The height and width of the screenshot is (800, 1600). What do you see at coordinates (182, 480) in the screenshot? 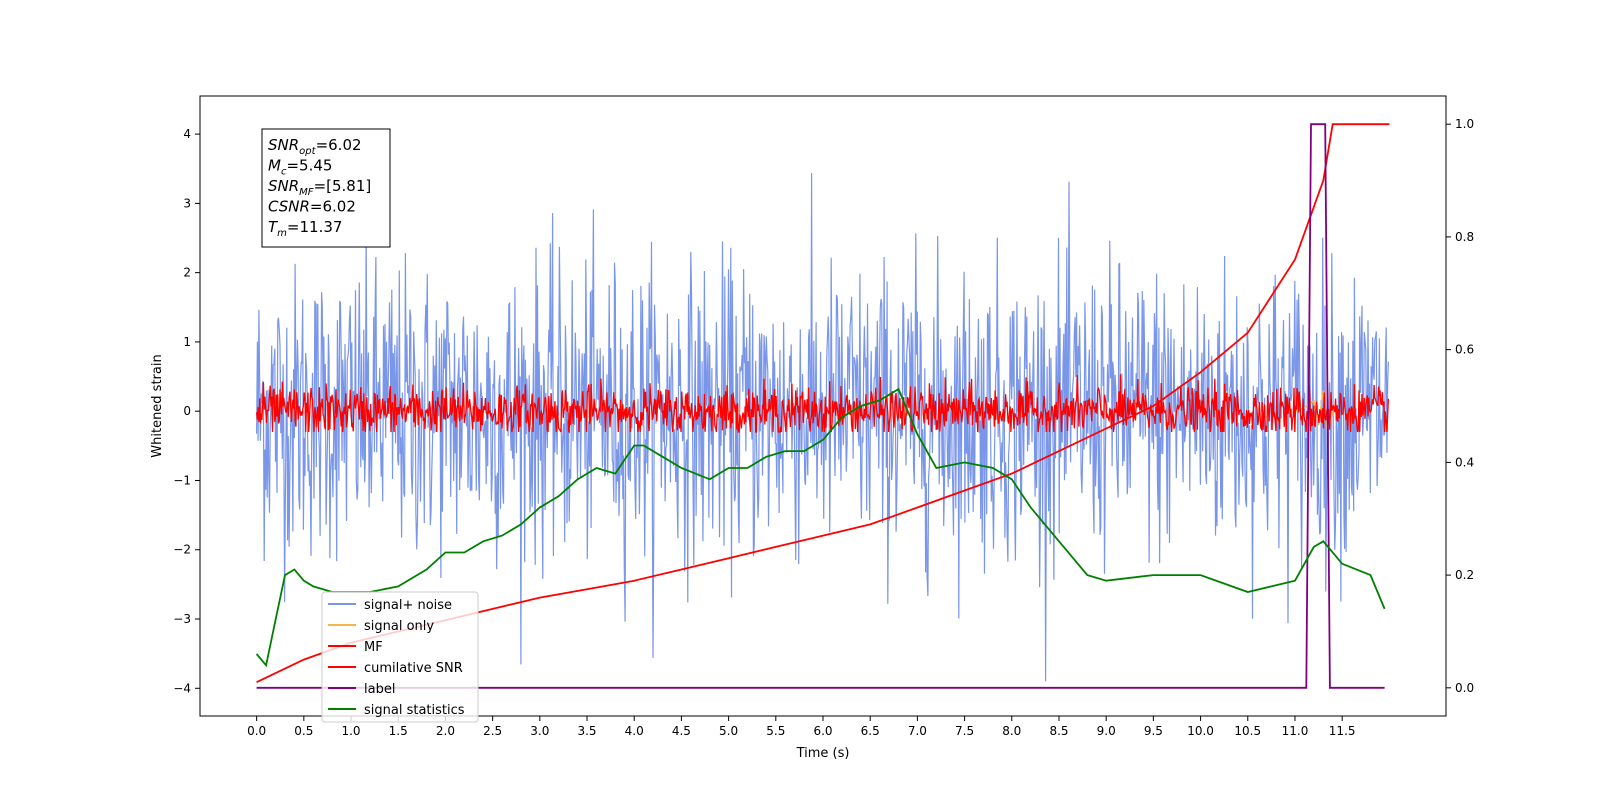
I see `y-tick-label: −1` at bounding box center [182, 480].